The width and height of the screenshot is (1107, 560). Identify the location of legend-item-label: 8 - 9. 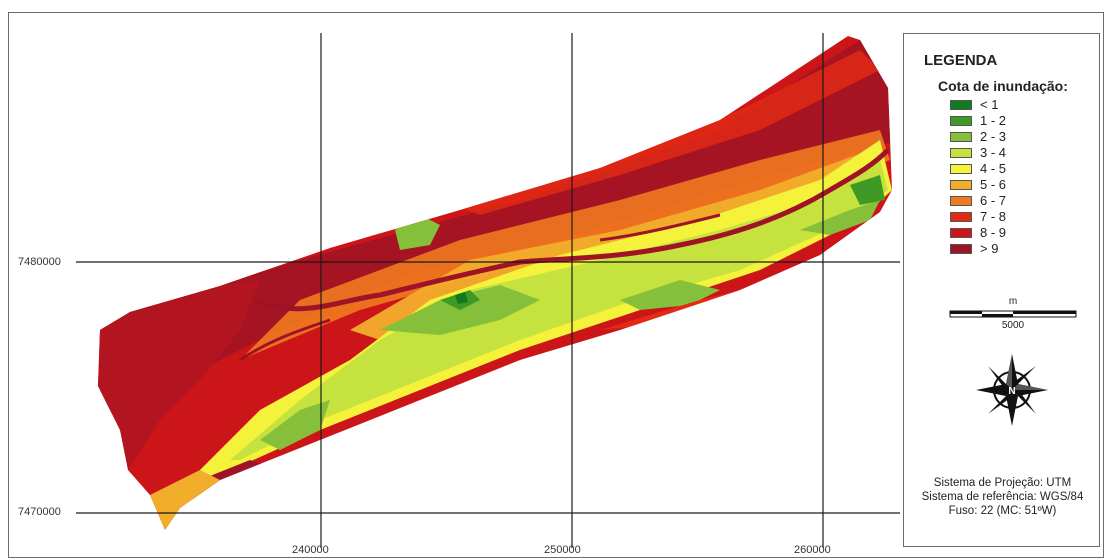
(993, 232).